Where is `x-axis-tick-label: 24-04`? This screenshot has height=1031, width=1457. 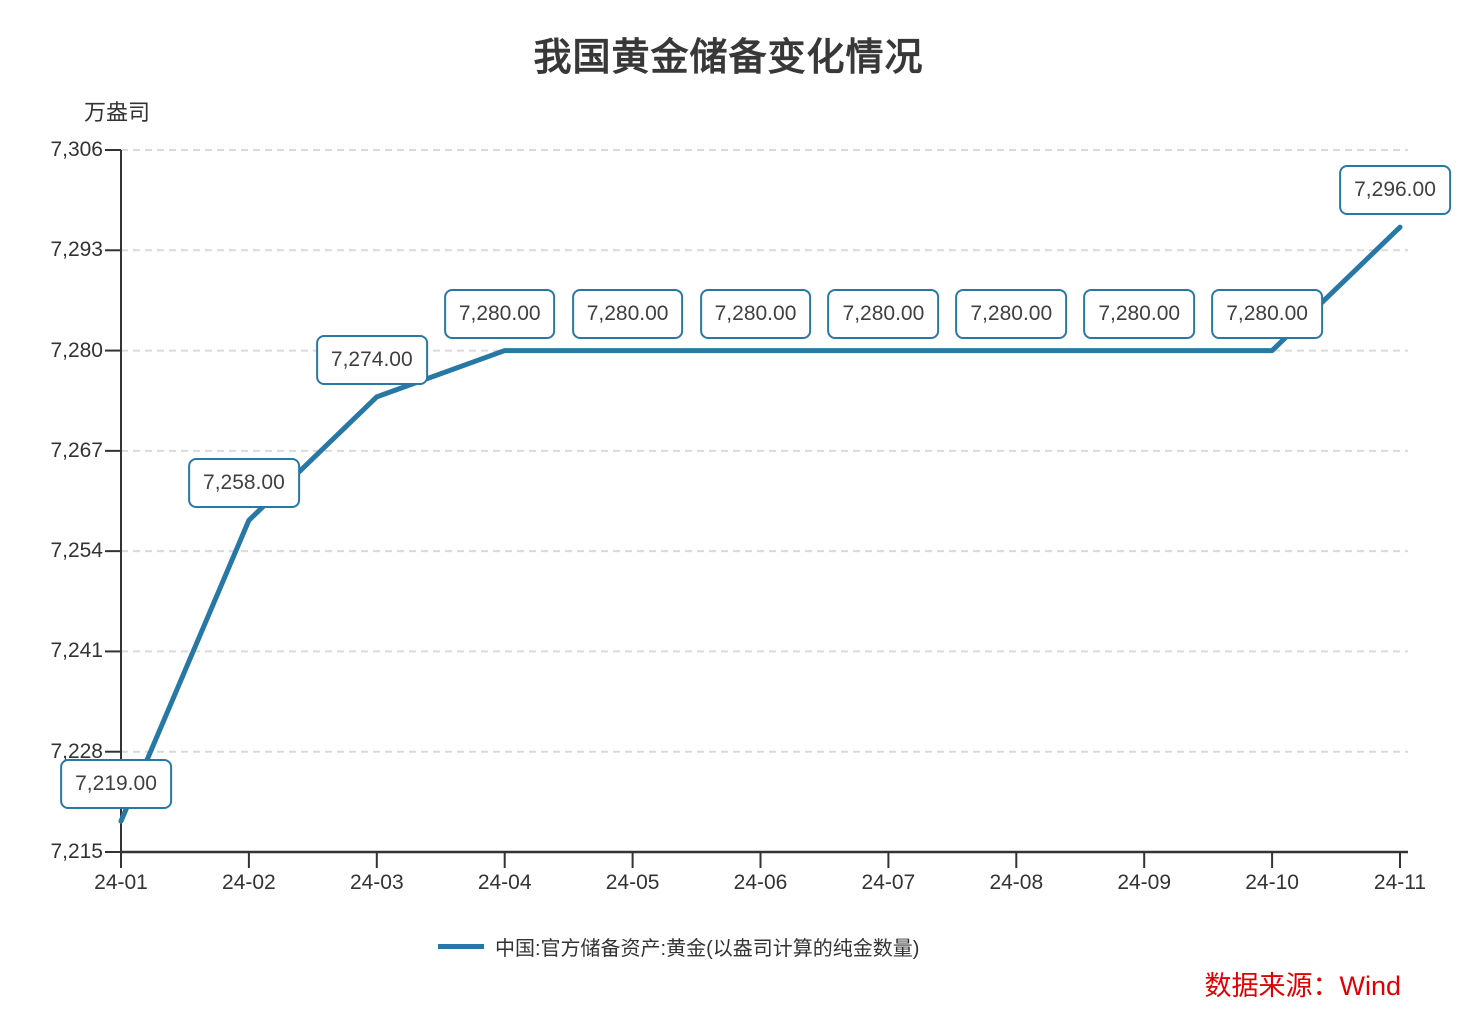 x-axis-tick-label: 24-04 is located at coordinates (504, 882).